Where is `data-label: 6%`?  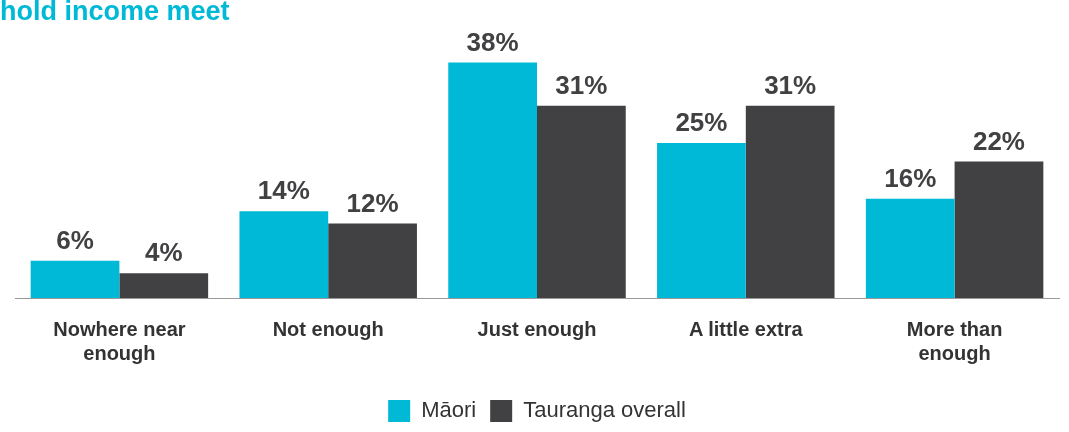
data-label: 6% is located at coordinates (75, 239).